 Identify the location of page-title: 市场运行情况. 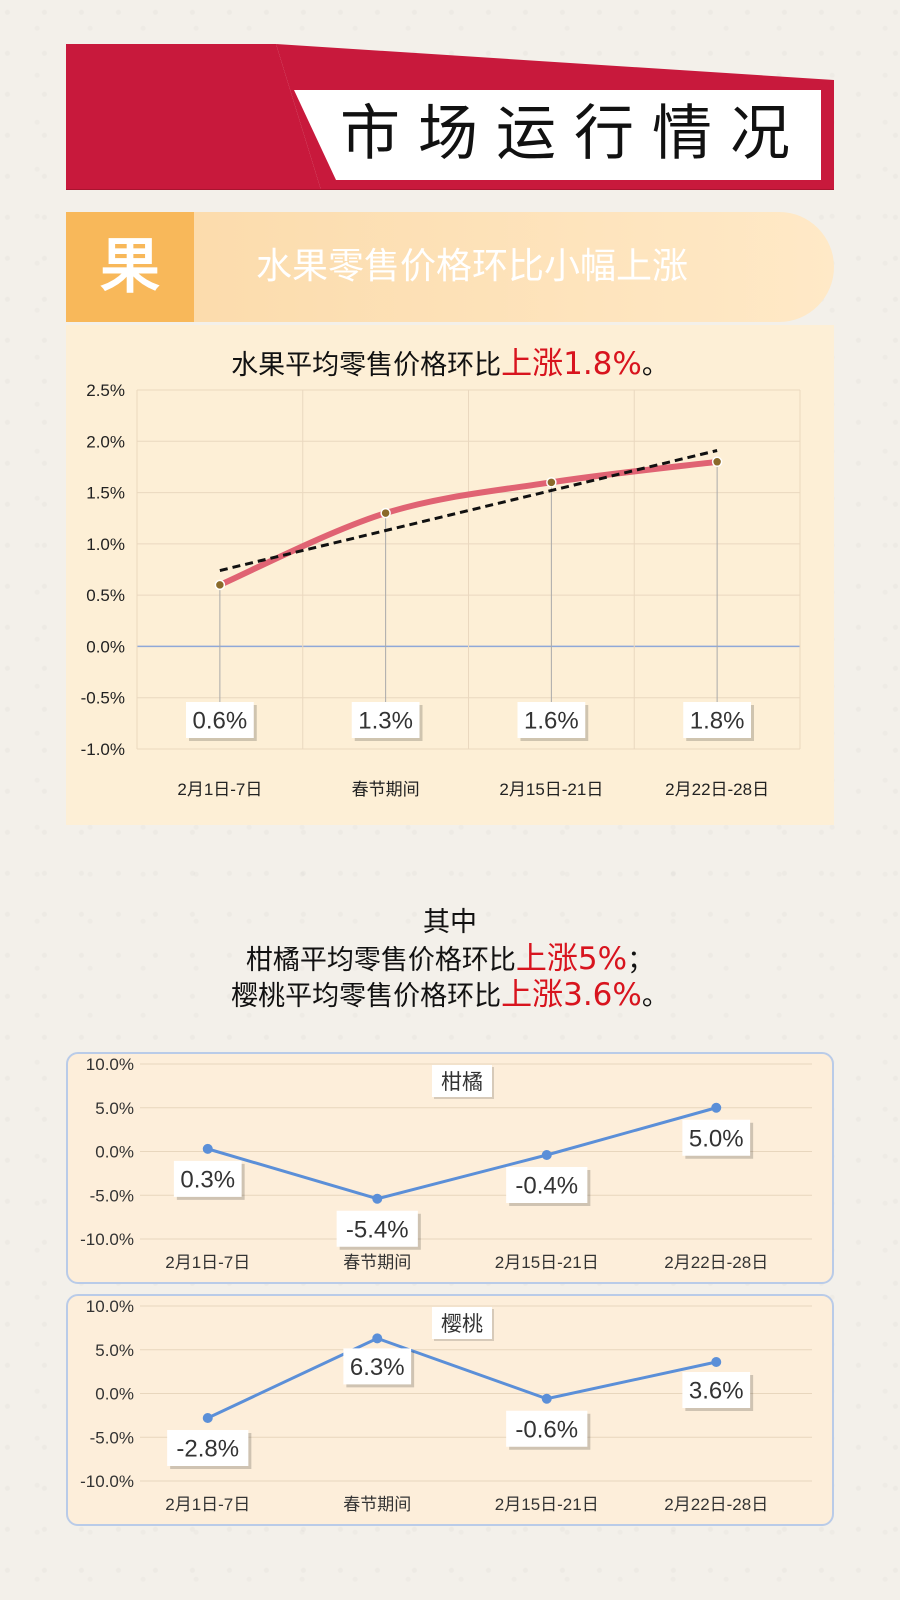
(574, 134).